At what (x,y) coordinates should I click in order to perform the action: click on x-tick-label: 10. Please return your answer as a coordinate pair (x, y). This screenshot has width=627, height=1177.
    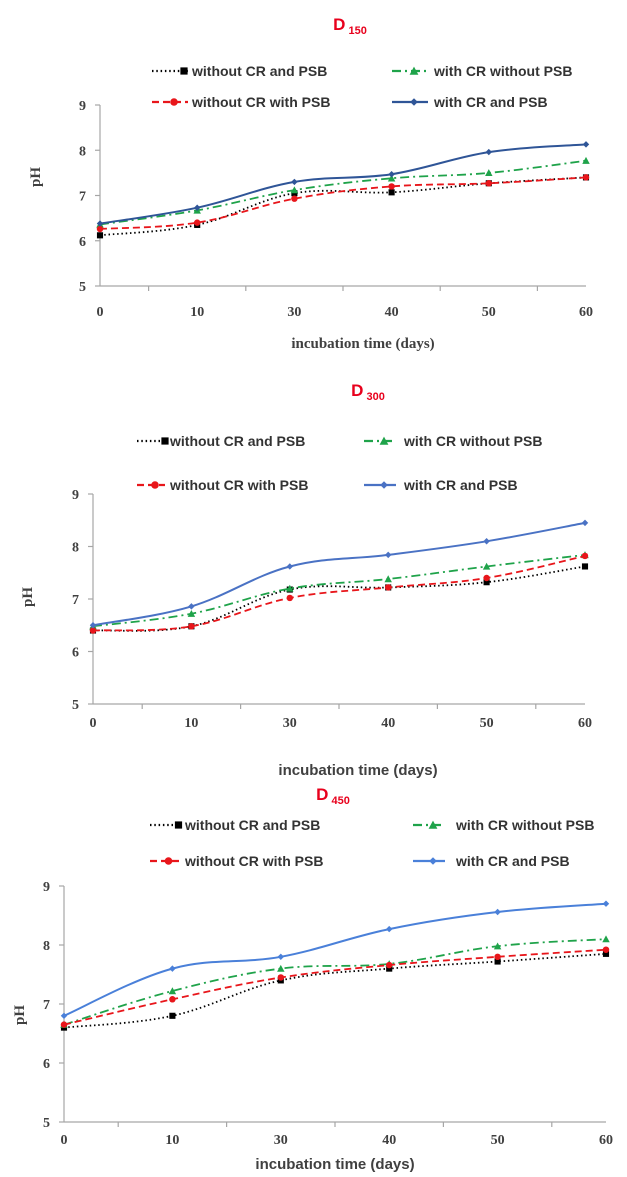
    Looking at the image, I should click on (191, 723).